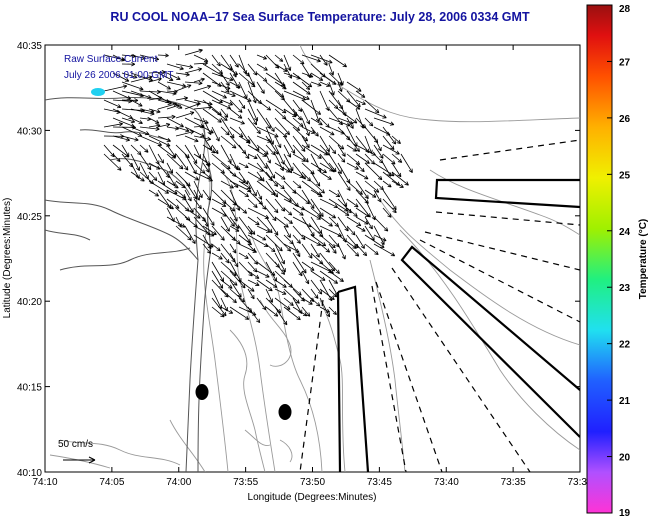 This screenshot has width=651, height=518. I want to click on colorbar-label: Temperature (°C), so click(643, 259).